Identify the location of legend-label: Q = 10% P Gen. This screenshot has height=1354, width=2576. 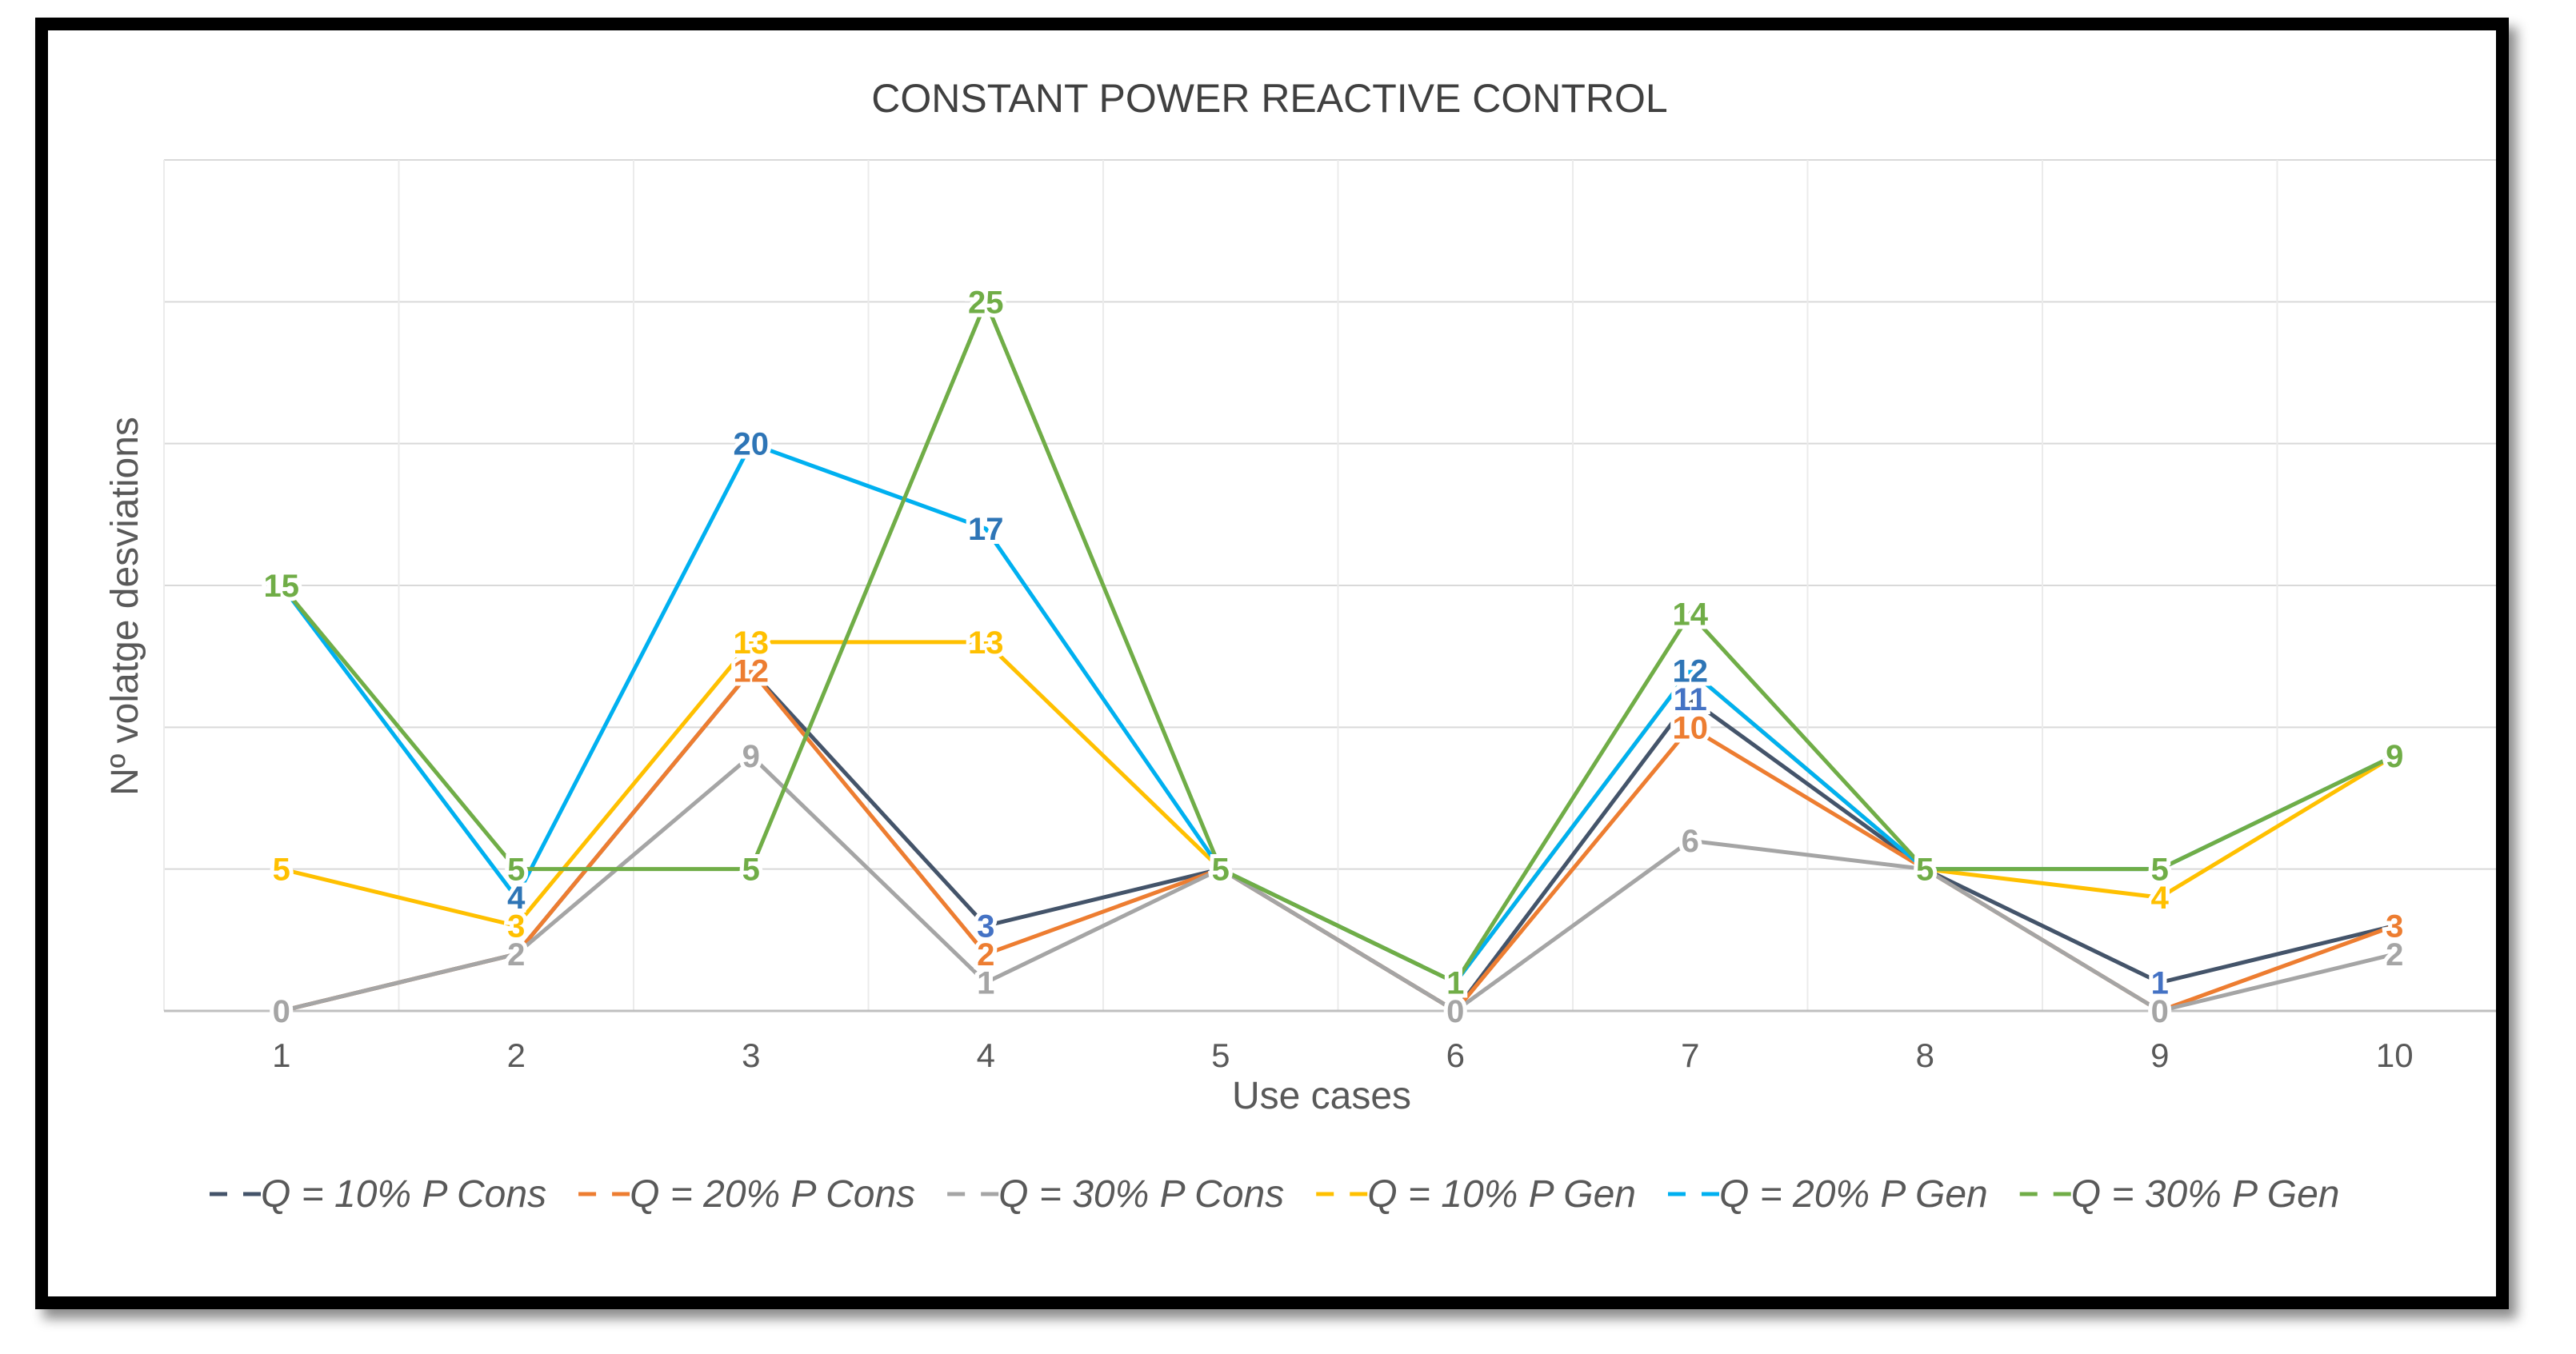
(1501, 1194).